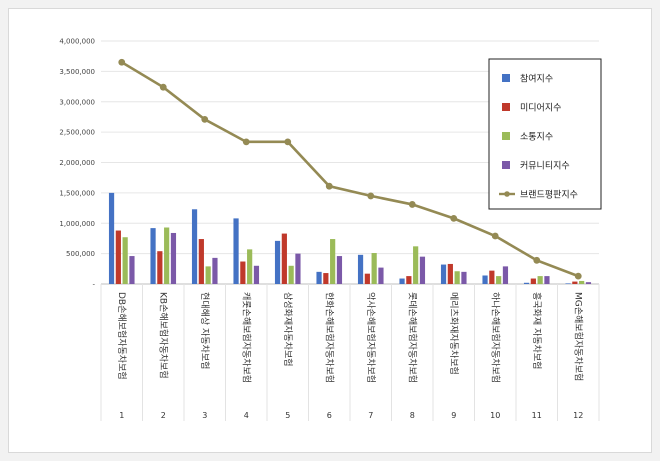 The image size is (660, 461). Describe the element at coordinates (246, 337) in the screenshot. I see `x-tick-label: 캐롯손해보험자동차보험` at that location.